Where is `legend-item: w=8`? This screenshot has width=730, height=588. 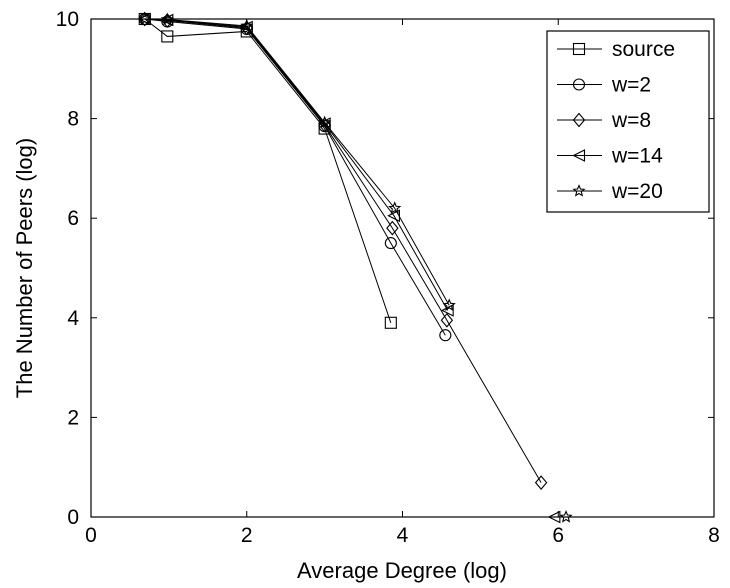 legend-item: w=8 is located at coordinates (604, 120).